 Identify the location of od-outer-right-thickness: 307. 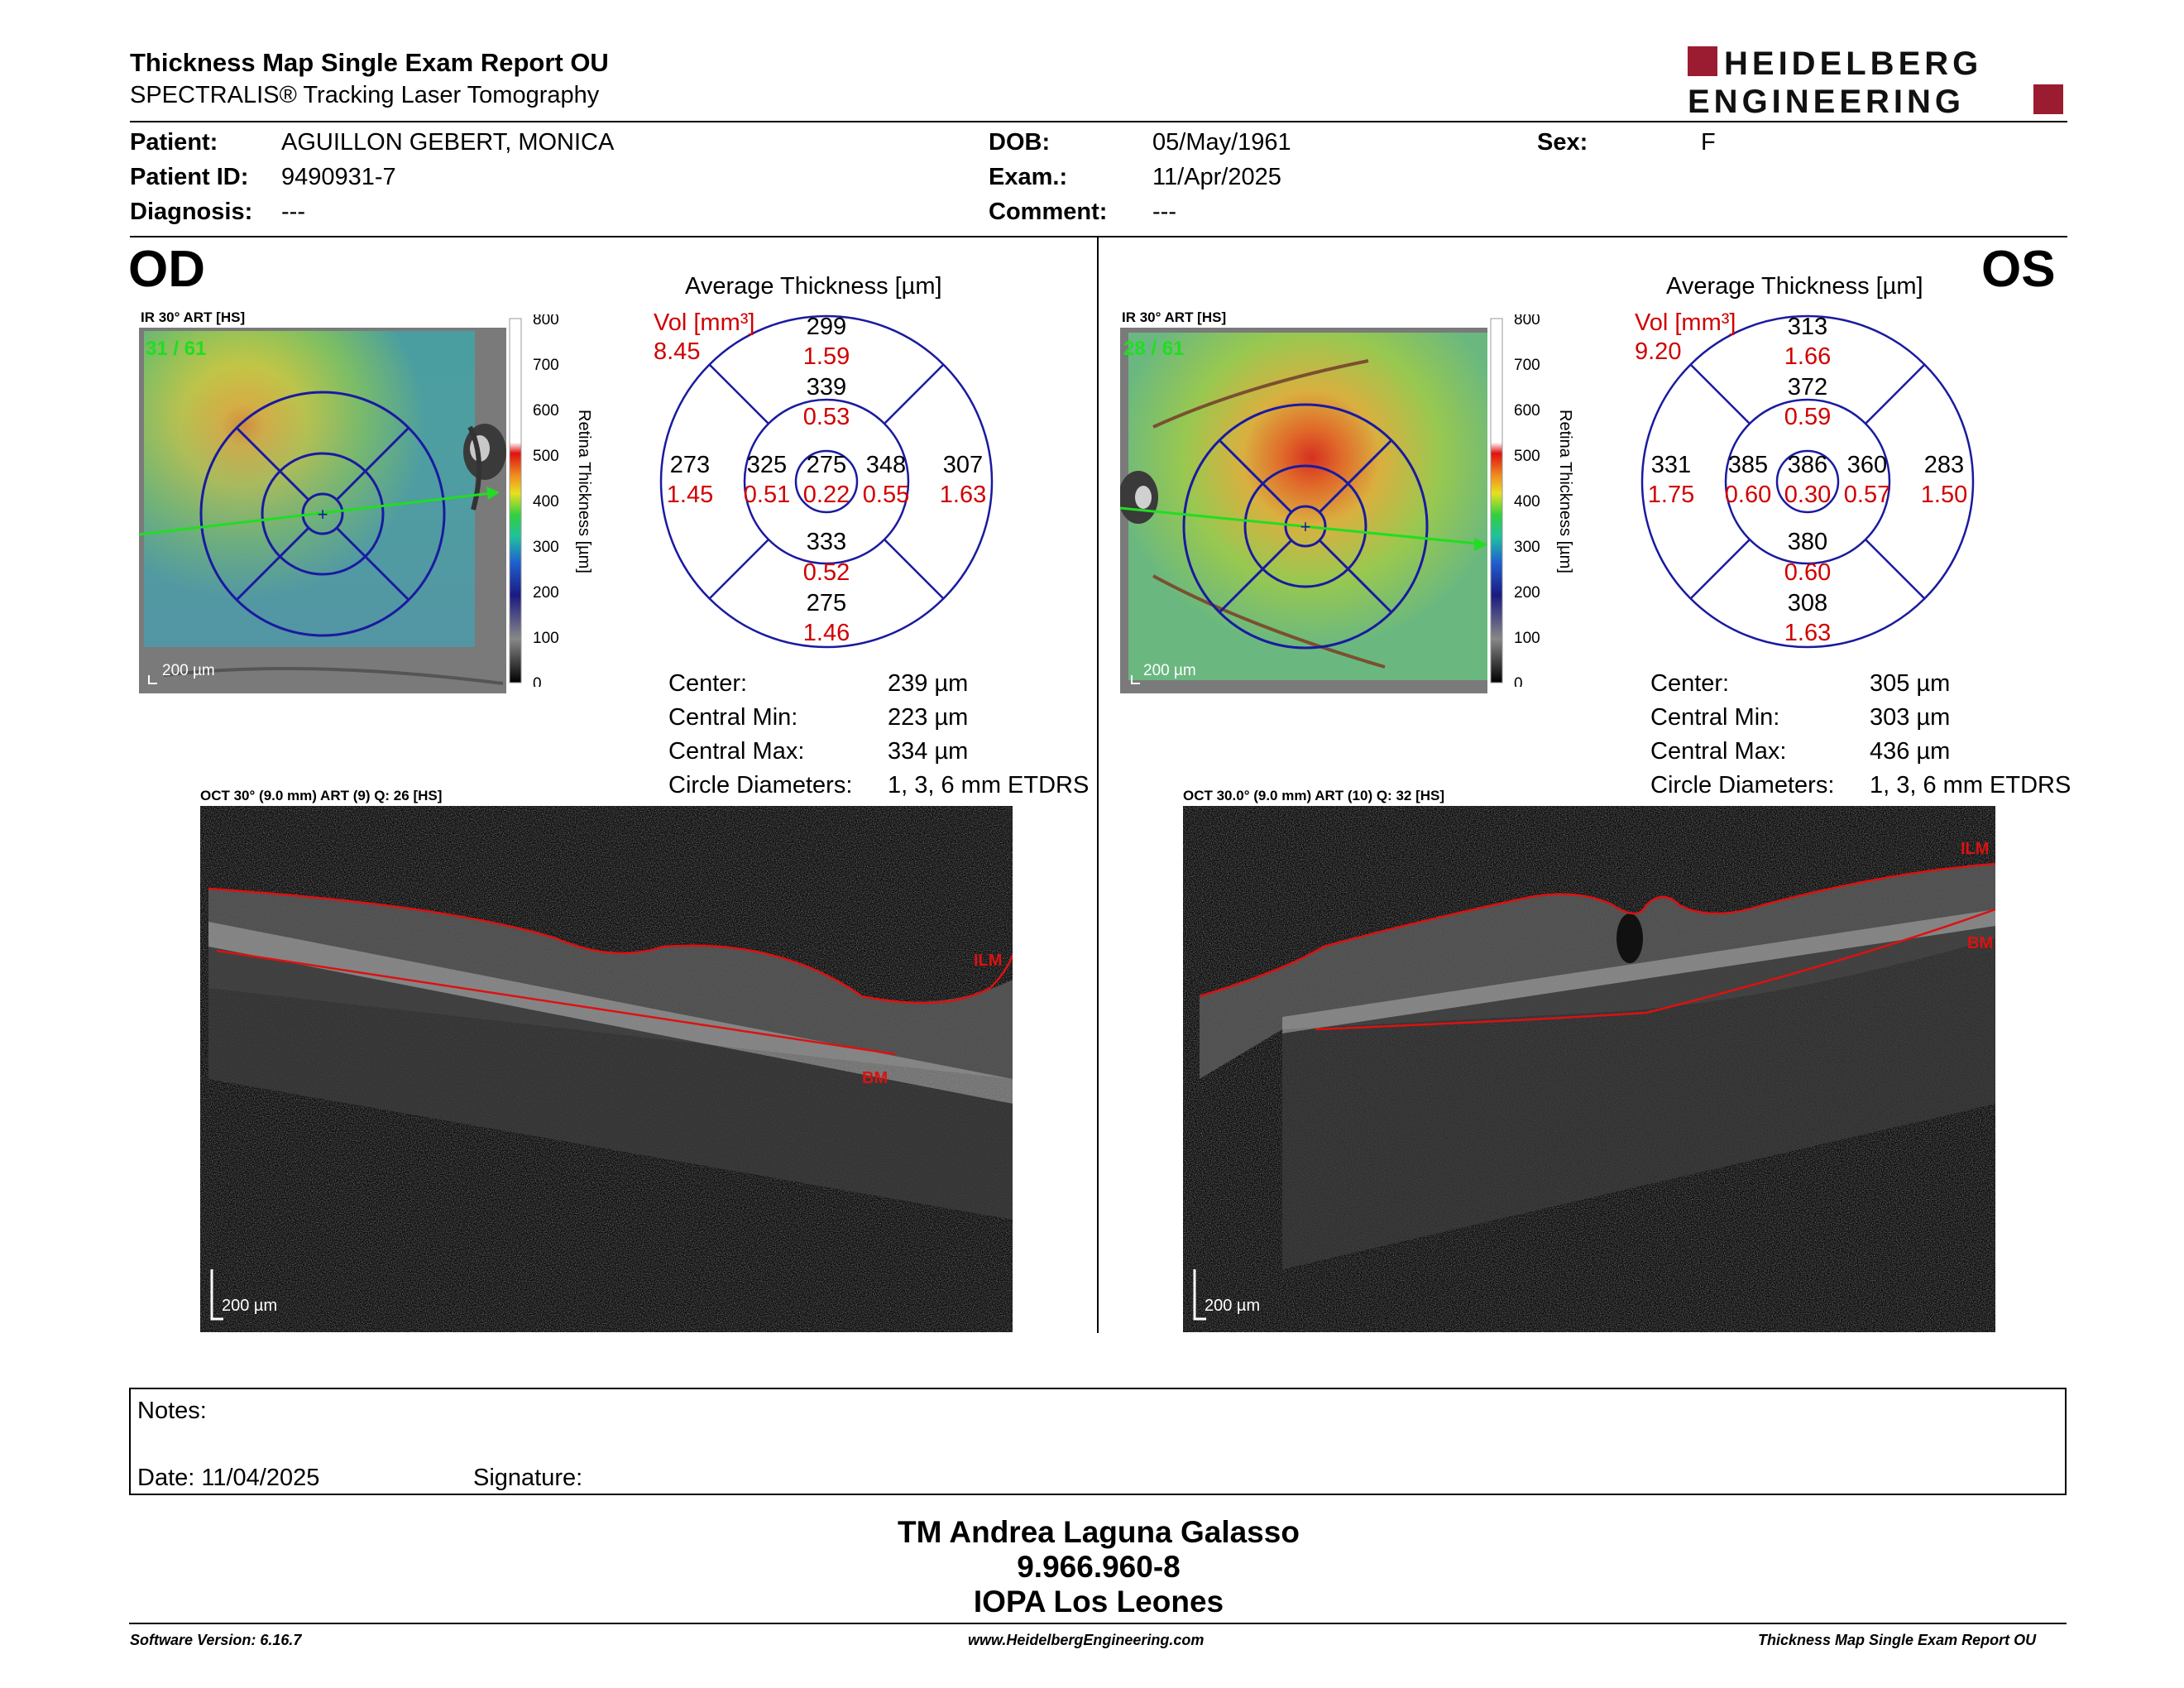
(963, 465).